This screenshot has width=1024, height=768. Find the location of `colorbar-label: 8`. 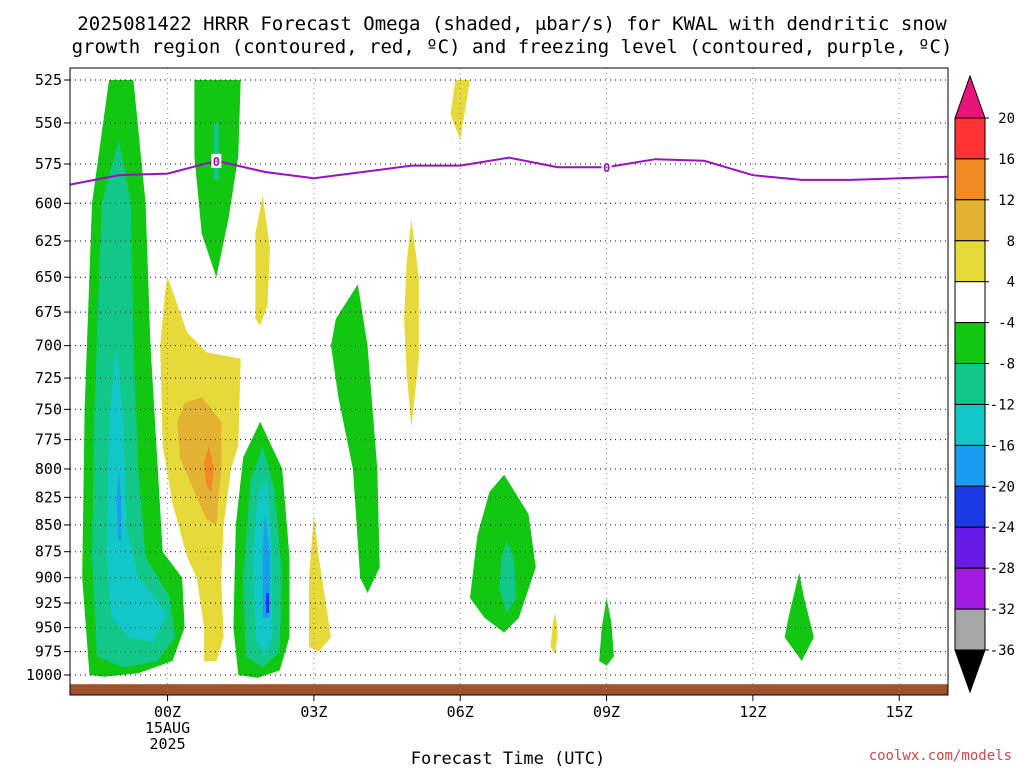

colorbar-label: 8 is located at coordinates (1011, 242).